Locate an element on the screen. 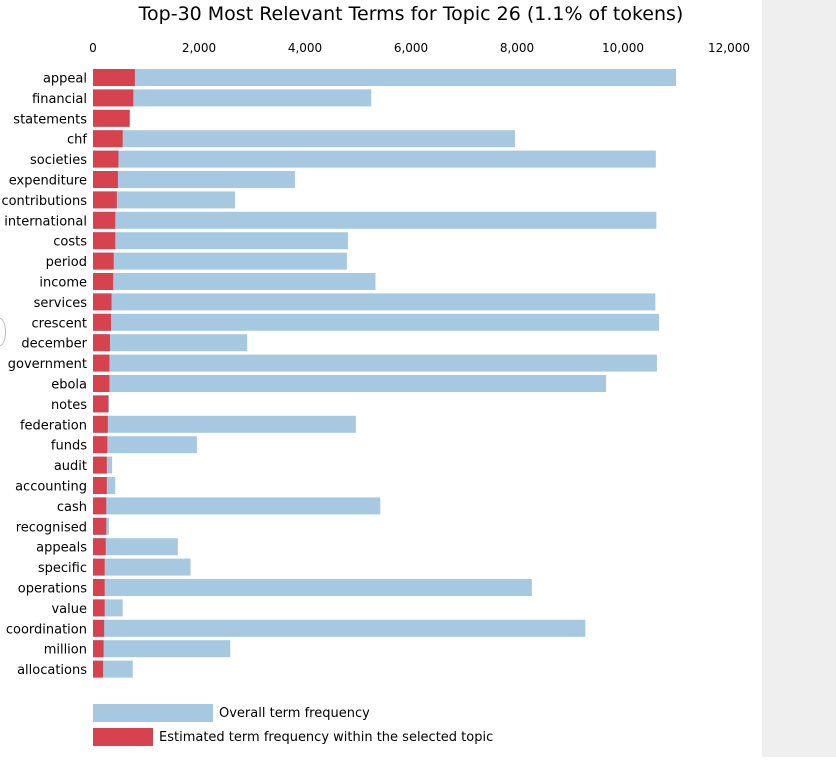  topic-bars is located at coordinates (114, 373).